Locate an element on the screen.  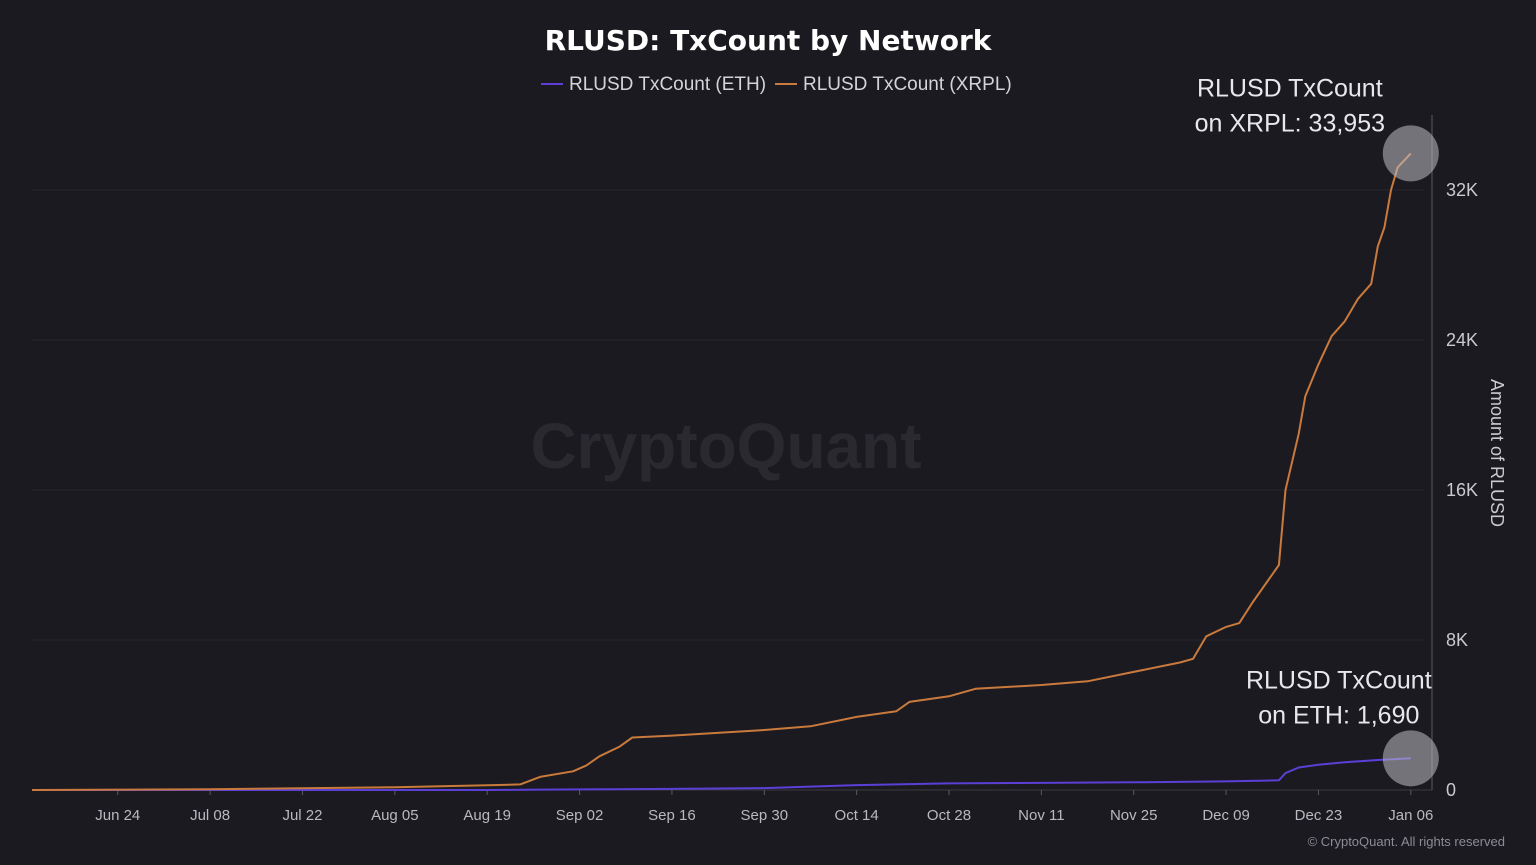
x-tick-label: Nov 25 is located at coordinates (1134, 815).